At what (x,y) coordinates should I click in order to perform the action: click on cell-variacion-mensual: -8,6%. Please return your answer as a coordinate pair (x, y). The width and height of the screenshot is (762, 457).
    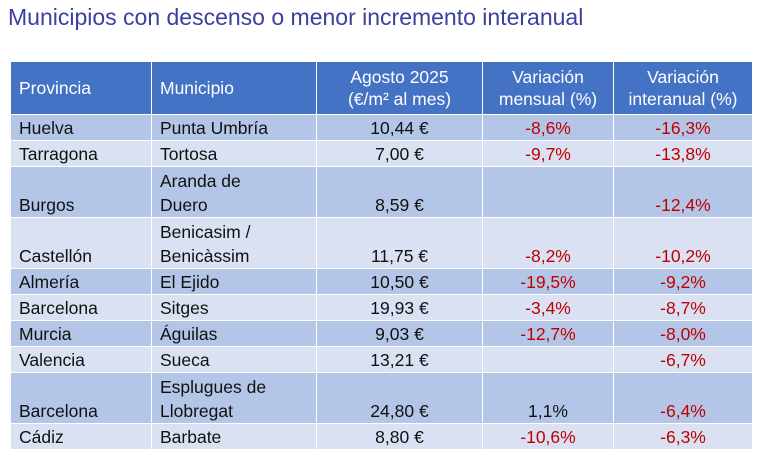
    Looking at the image, I should click on (548, 127).